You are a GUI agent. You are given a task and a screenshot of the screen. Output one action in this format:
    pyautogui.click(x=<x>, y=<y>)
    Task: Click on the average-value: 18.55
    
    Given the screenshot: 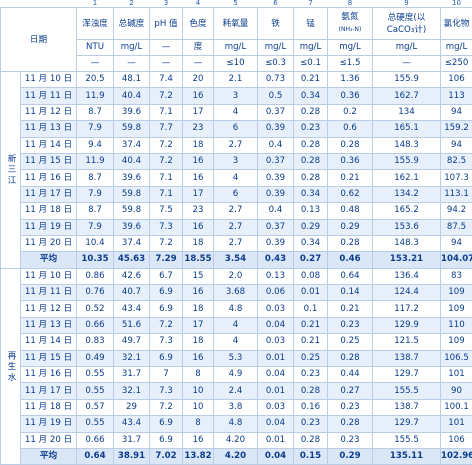 What is the action you would take?
    pyautogui.click(x=198, y=260)
    